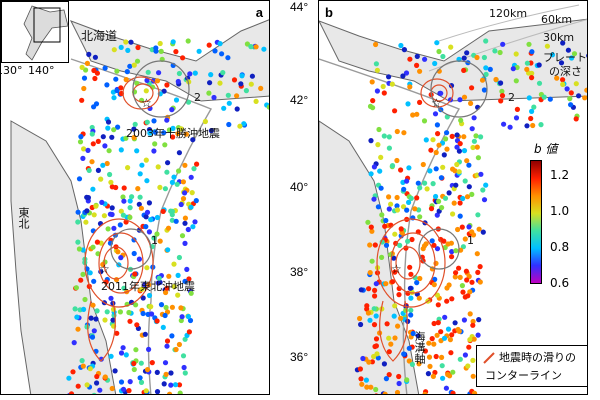 The image size is (600, 400). Describe the element at coordinates (560, 211) in the screenshot. I see `cb-tick-1.0: 1.0` at that location.